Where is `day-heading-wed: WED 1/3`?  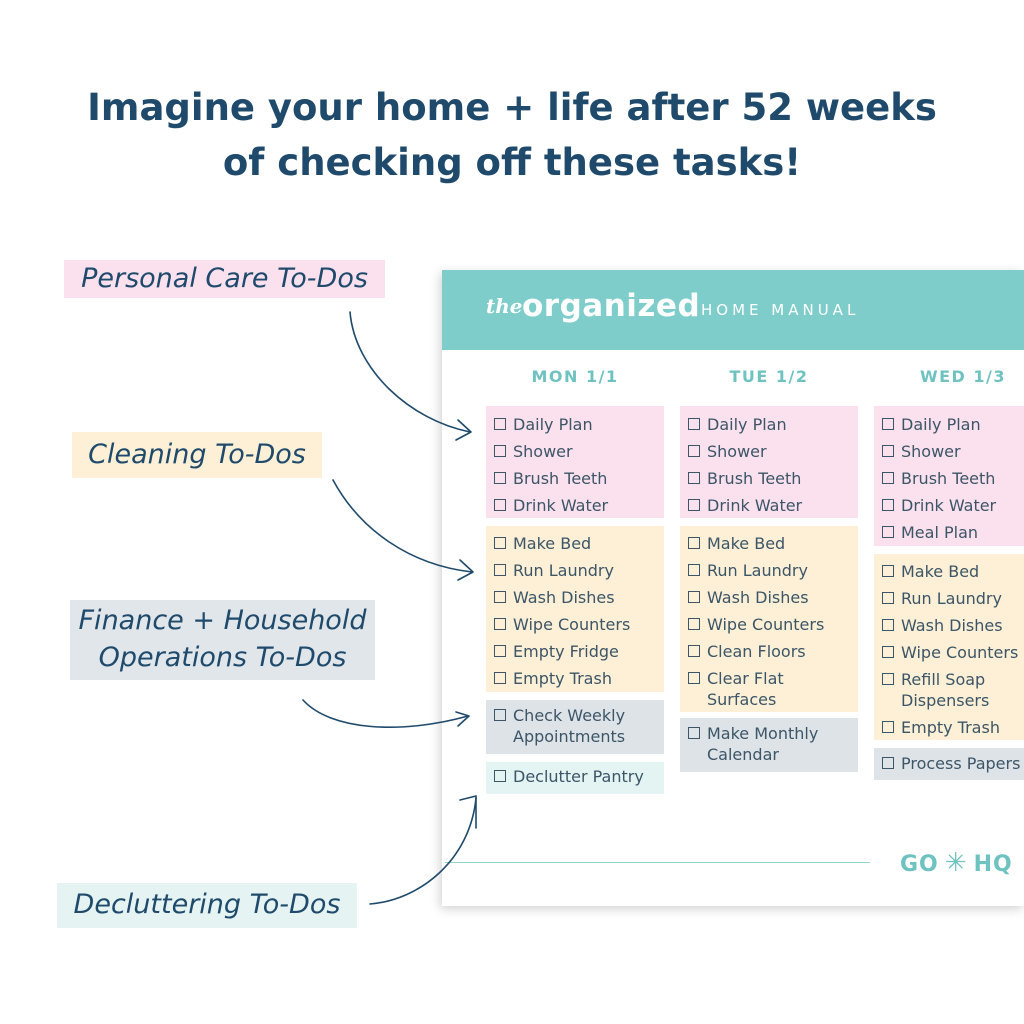 day-heading-wed: WED 1/3 is located at coordinates (963, 376).